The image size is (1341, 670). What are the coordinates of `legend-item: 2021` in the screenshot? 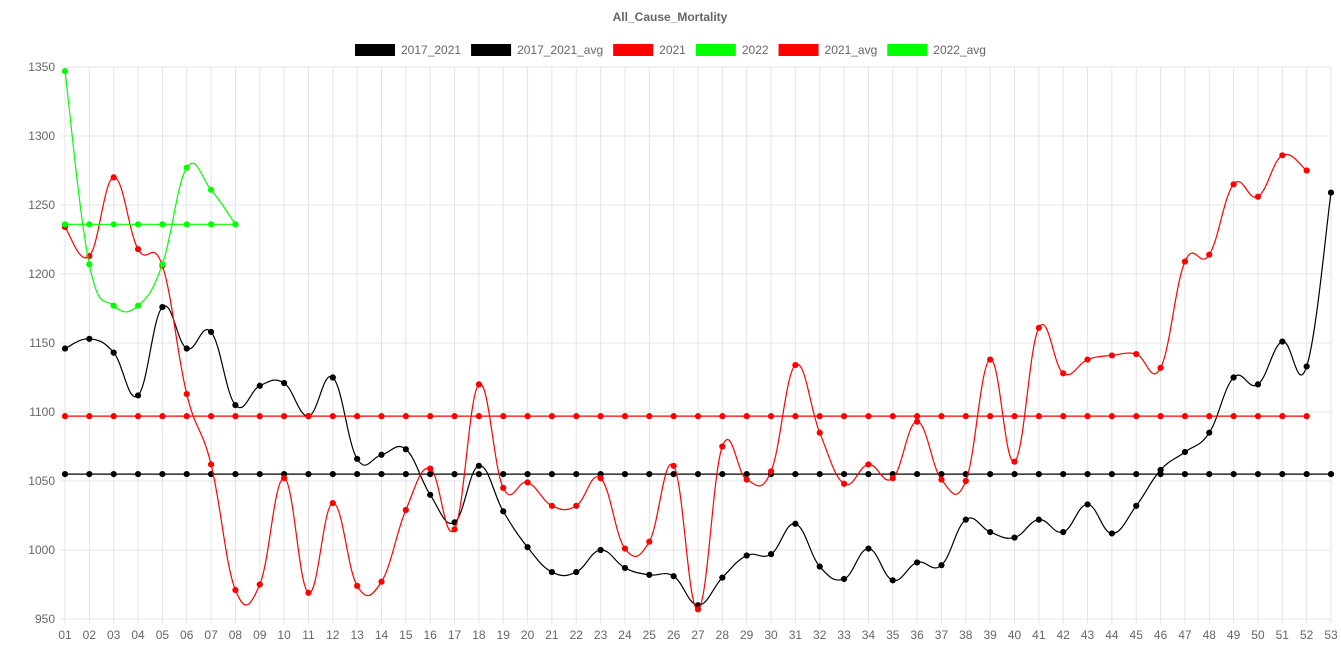 It's located at (649, 50).